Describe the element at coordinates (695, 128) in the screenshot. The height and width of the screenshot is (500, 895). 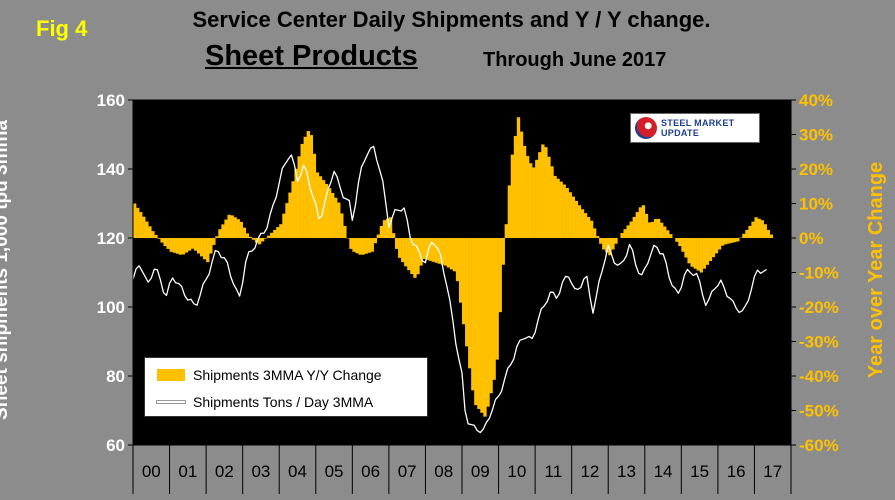
I see `steel-market-update-logo: STEEL MARKET UPDATE` at that location.